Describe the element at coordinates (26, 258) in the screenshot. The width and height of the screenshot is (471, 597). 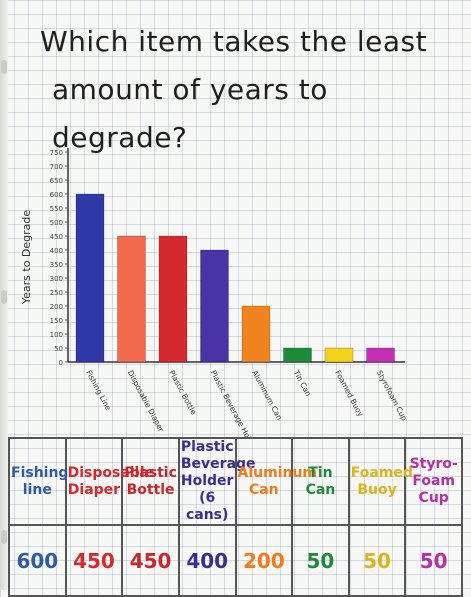
I see `y-axis-label: Years to Degrade` at that location.